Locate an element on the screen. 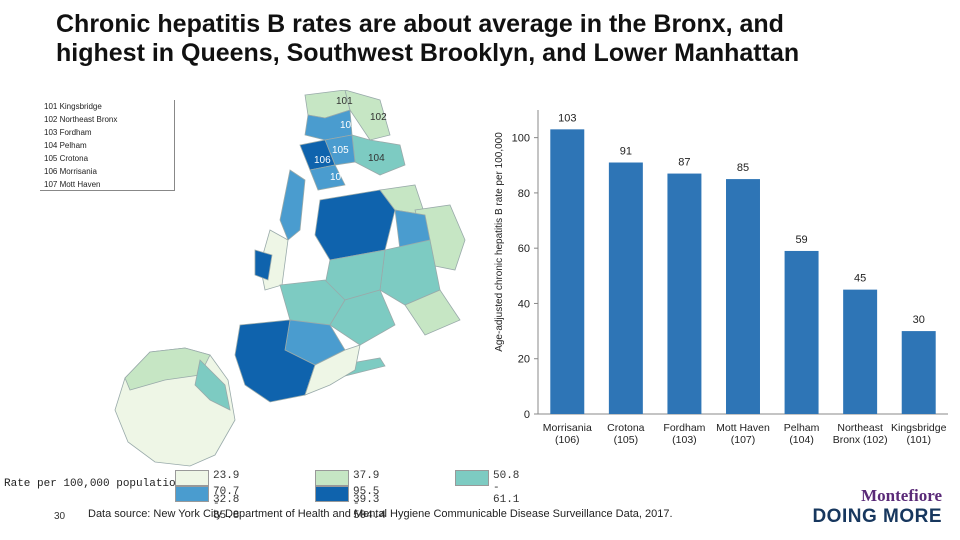 The height and width of the screenshot is (540, 960). map-callout-106: 106 is located at coordinates (322, 160).